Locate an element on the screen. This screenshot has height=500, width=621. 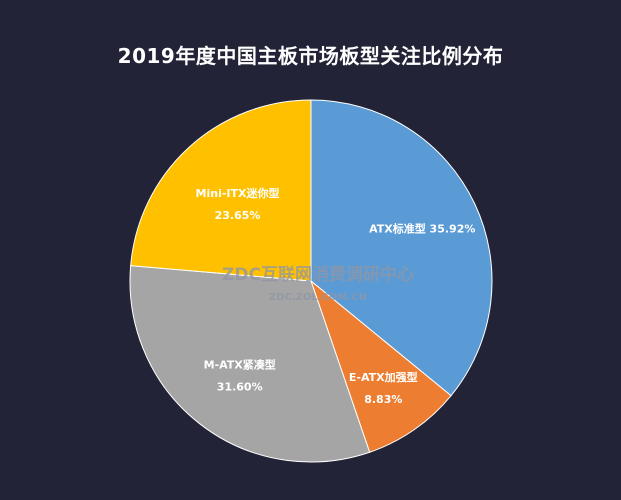
watermark-sub: ZDC.ZOL.COM.CN is located at coordinates (318, 297).